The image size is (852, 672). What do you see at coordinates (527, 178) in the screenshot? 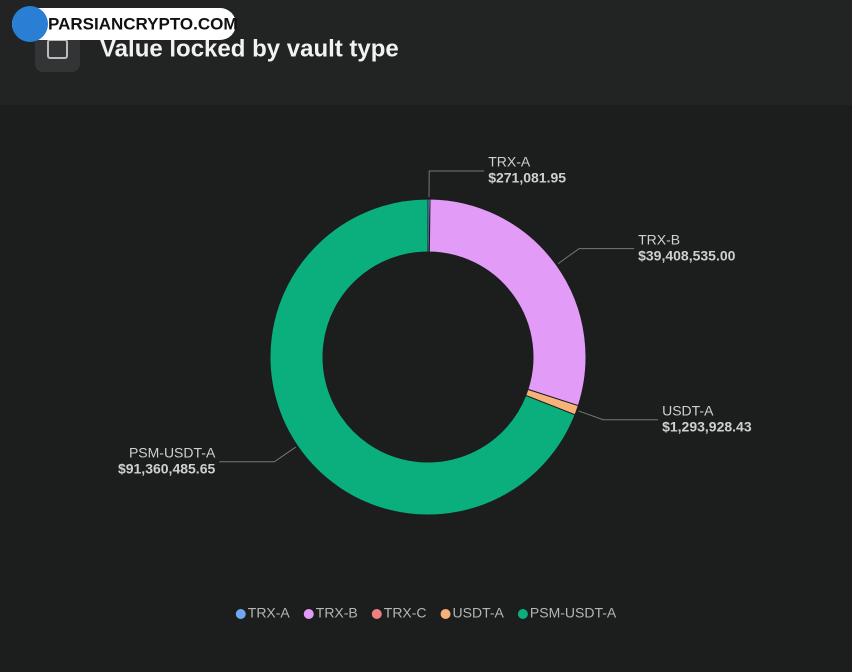
I see `slice-value: $271,081.95` at bounding box center [527, 178].